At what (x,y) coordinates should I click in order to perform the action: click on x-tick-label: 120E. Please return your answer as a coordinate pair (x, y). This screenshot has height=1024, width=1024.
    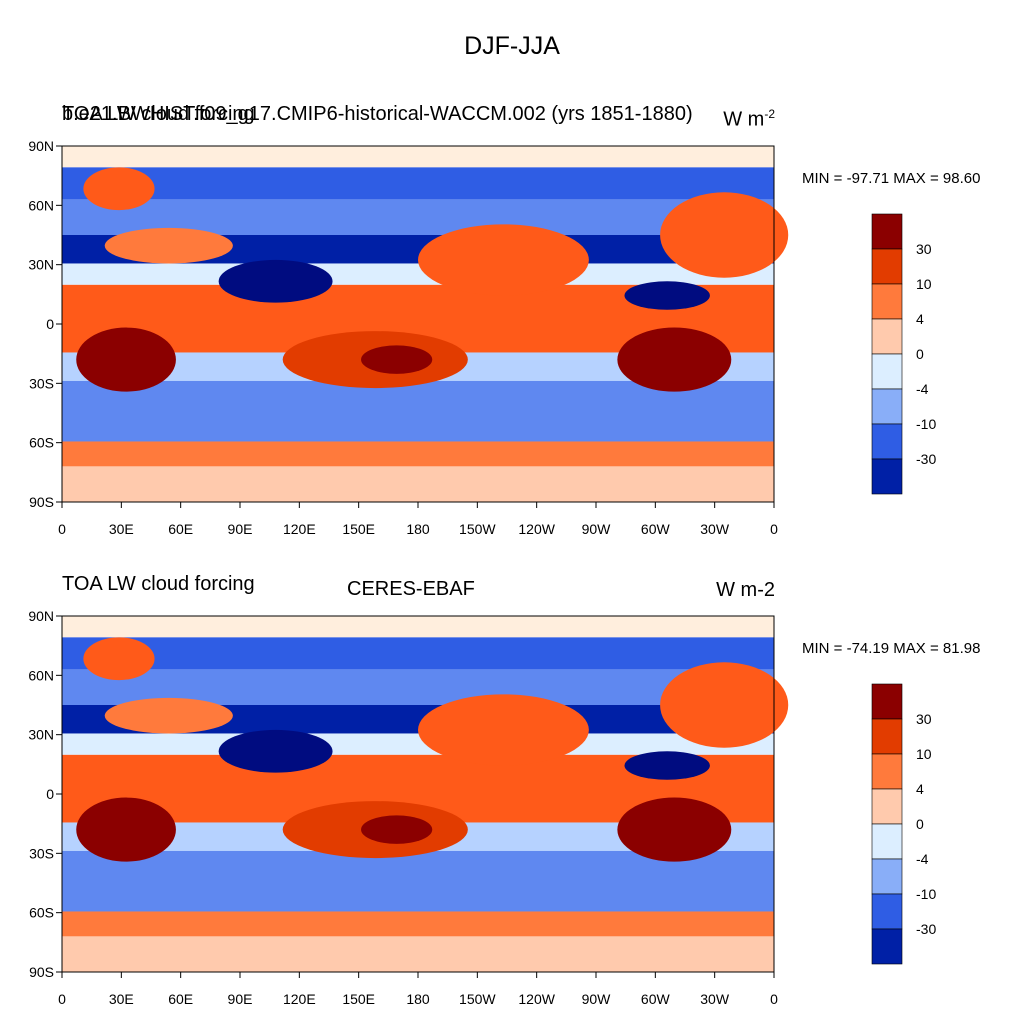
    Looking at the image, I should click on (299, 529).